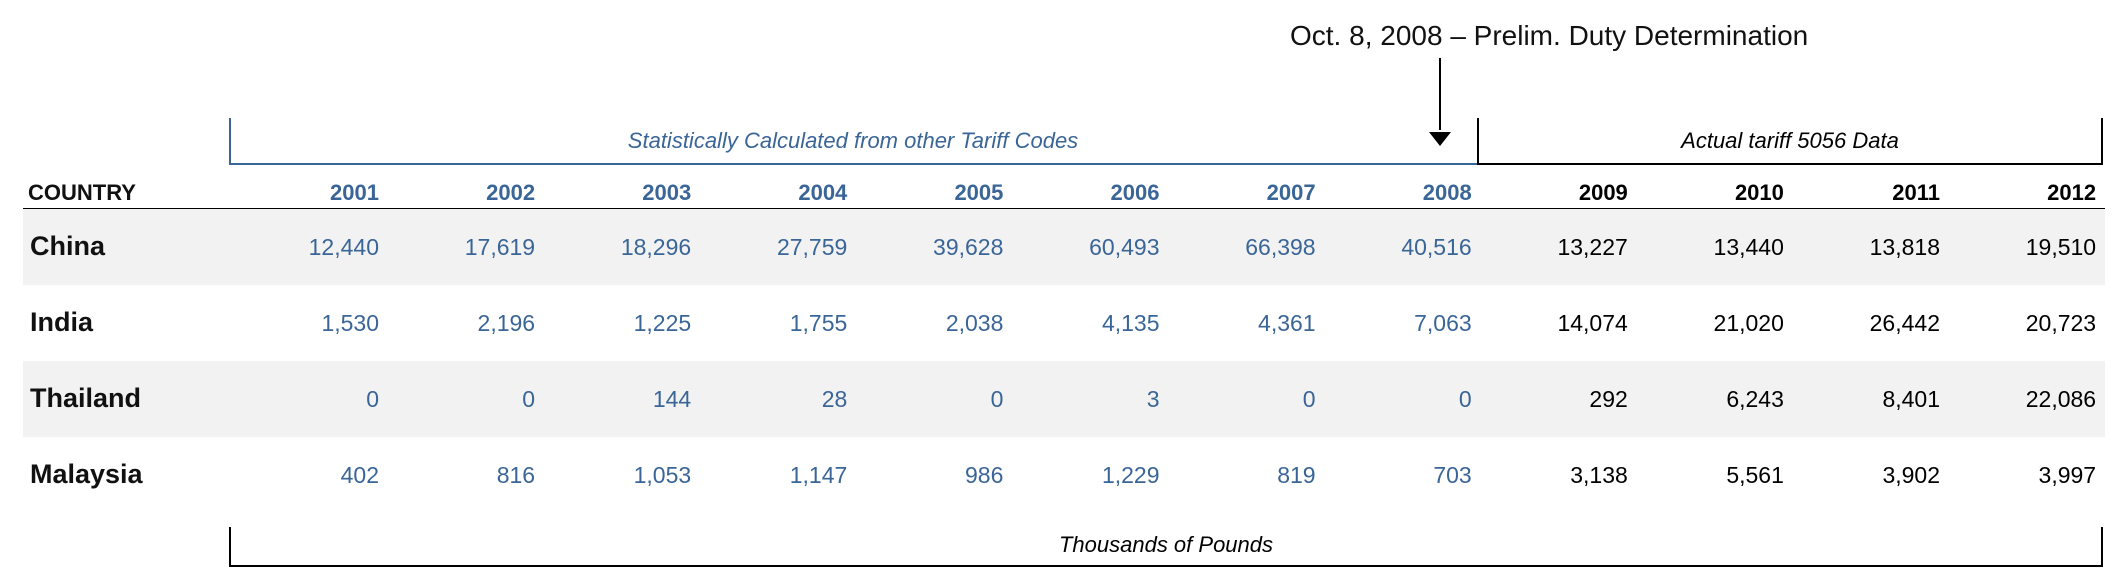 This screenshot has width=2127, height=580. I want to click on table-cell: 12,440, so click(343, 247).